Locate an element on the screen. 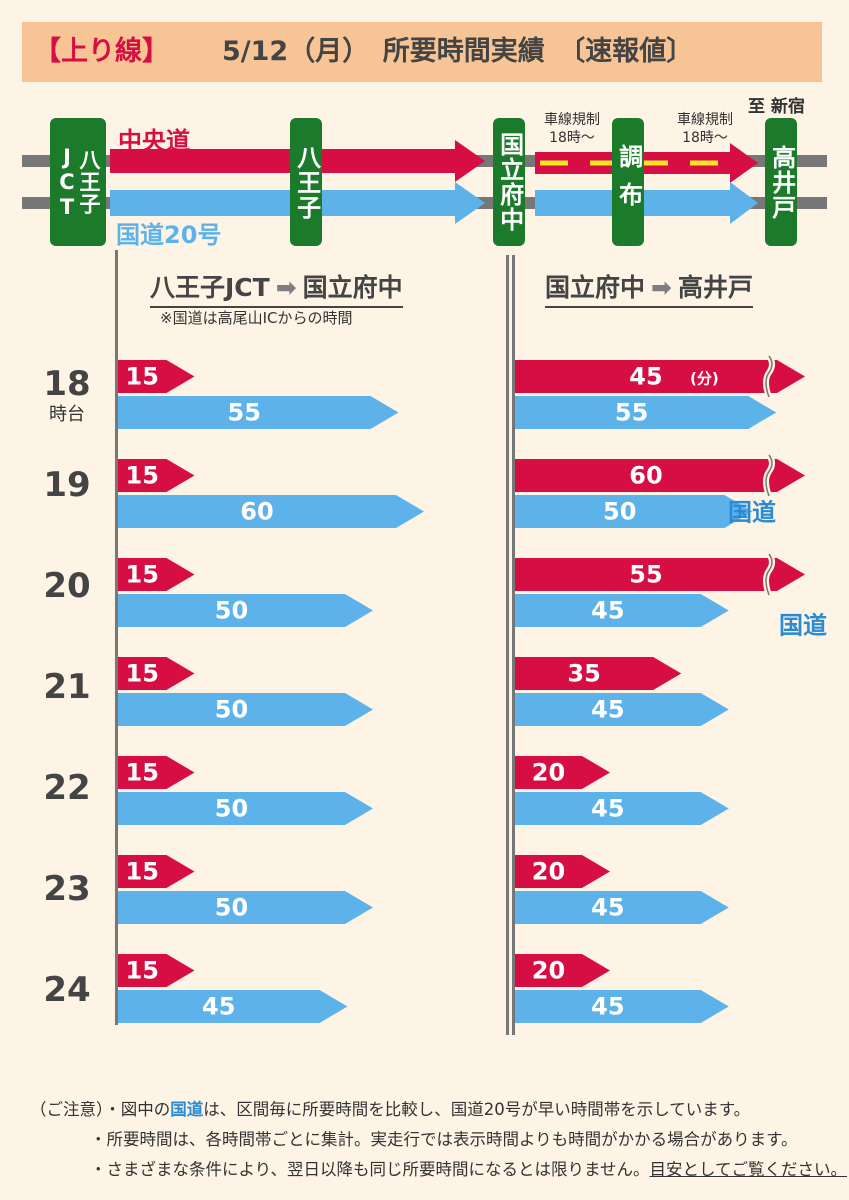 The width and height of the screenshot is (849, 1200). node-takaido: 高井戸 is located at coordinates (781, 182).